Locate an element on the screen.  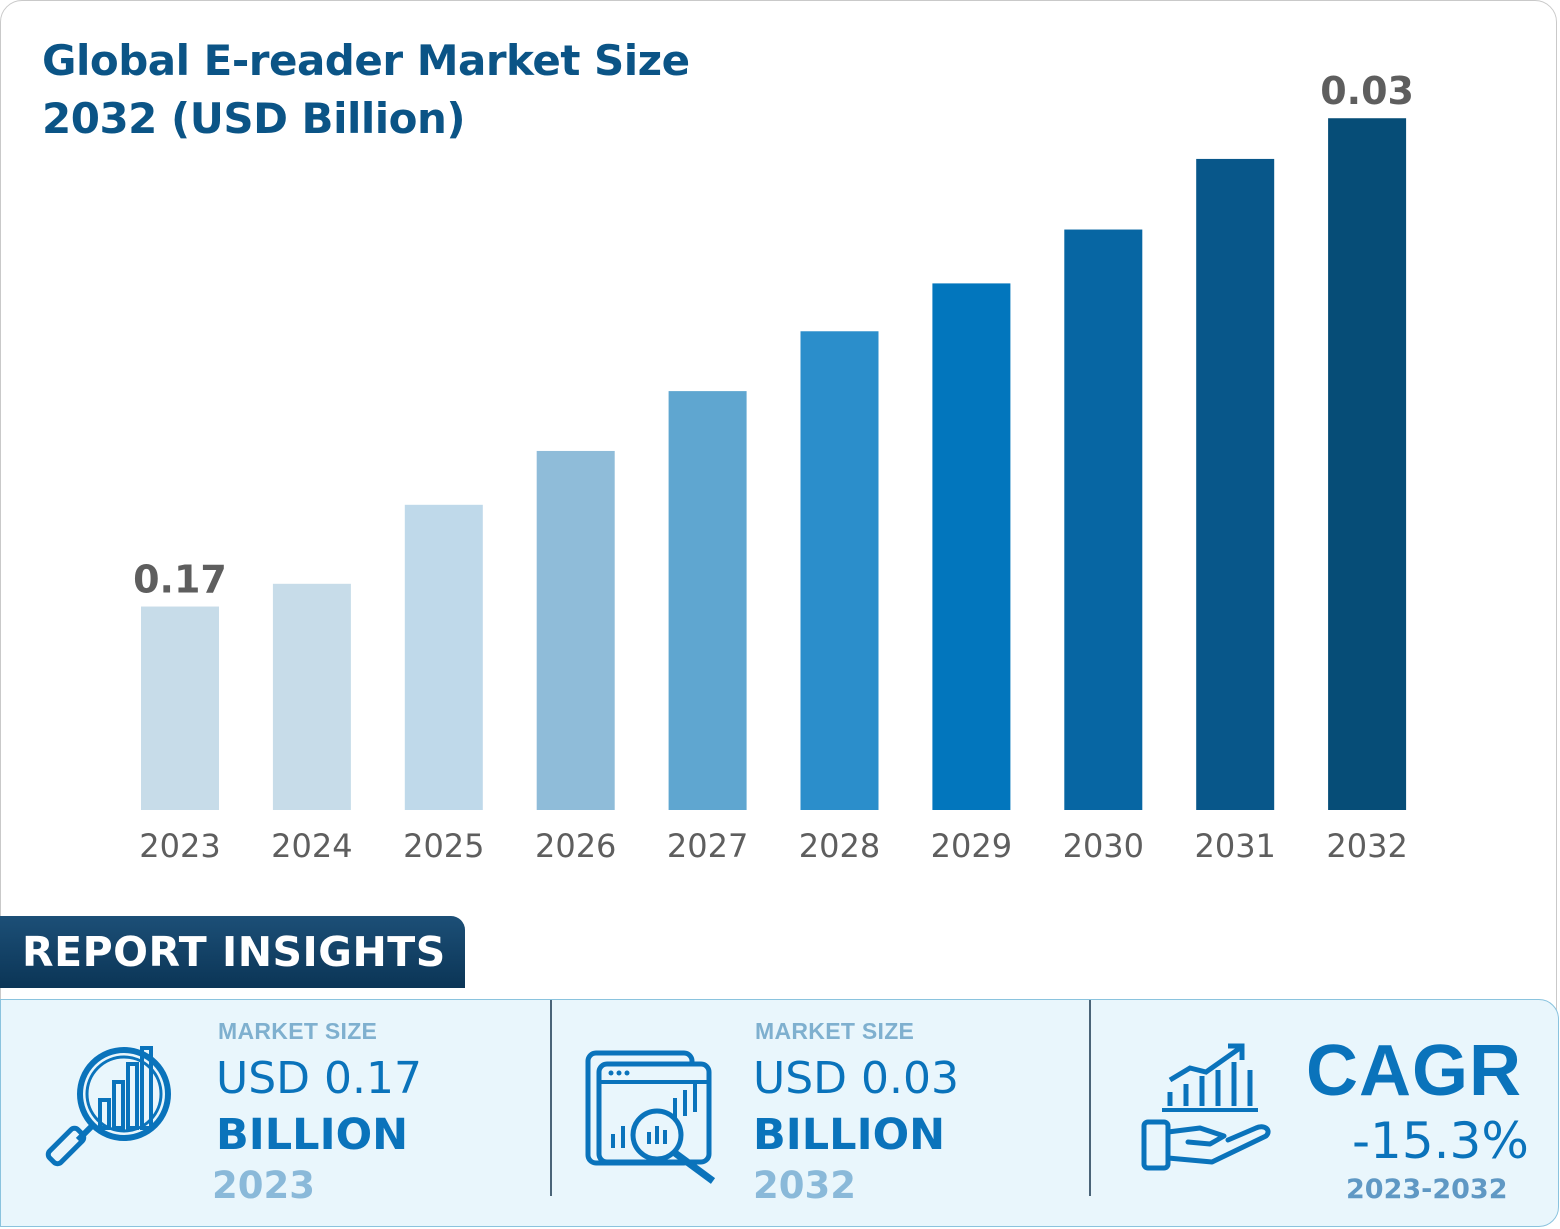
x-tick-label: 2024 is located at coordinates (311, 846).